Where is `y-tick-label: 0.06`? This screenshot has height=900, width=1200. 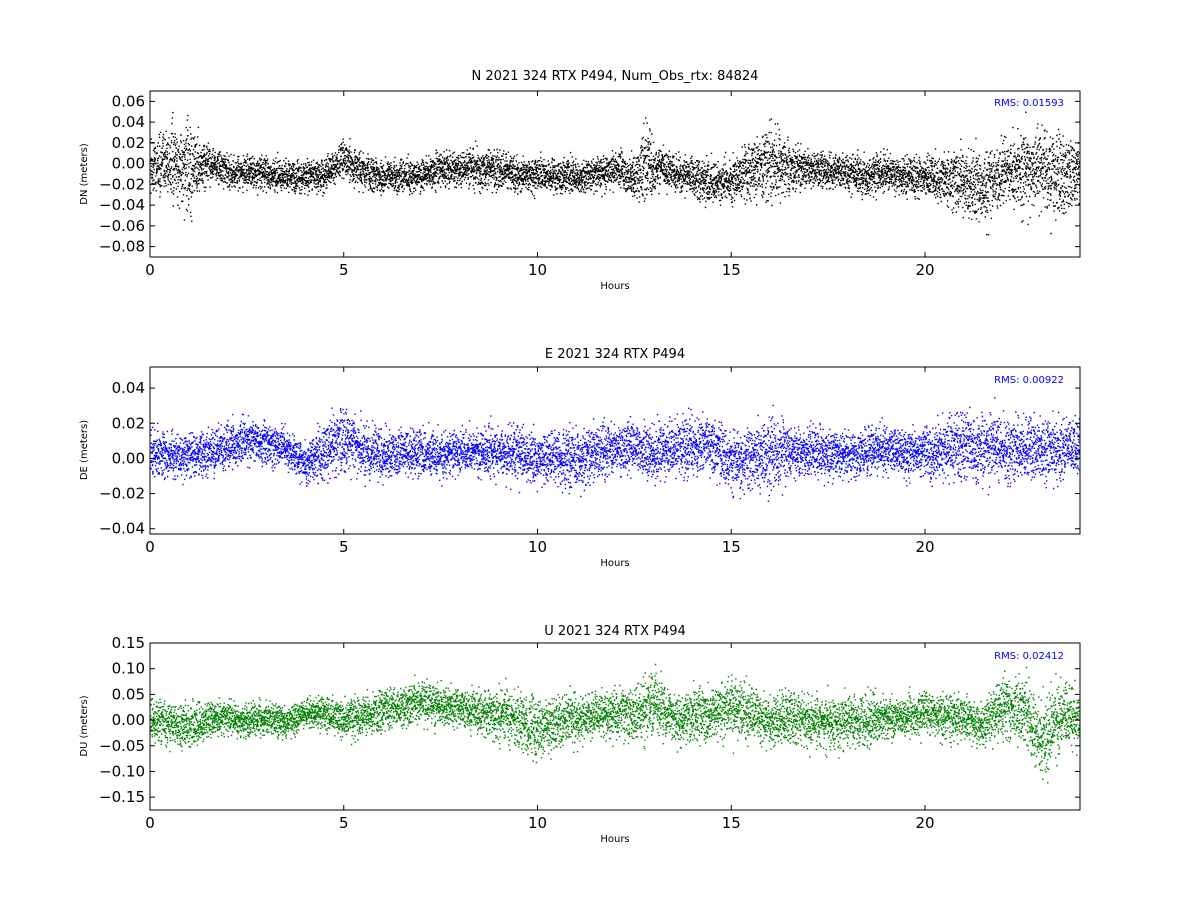
y-tick-label: 0.06 is located at coordinates (128, 101).